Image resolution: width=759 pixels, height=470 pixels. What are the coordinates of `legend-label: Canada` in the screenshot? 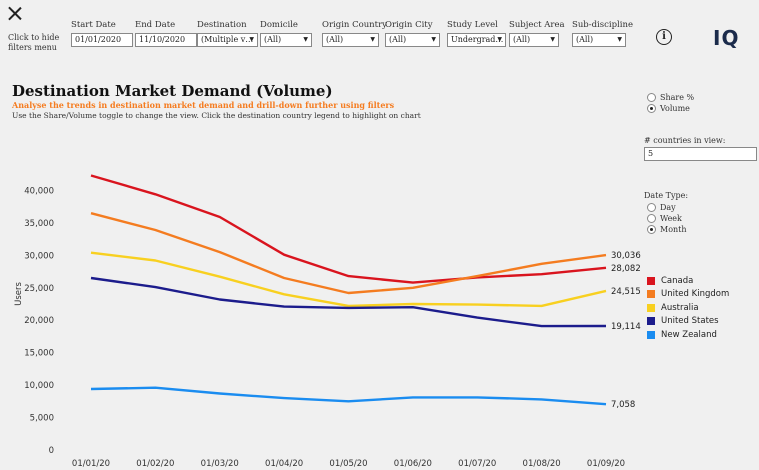 It's located at (677, 280).